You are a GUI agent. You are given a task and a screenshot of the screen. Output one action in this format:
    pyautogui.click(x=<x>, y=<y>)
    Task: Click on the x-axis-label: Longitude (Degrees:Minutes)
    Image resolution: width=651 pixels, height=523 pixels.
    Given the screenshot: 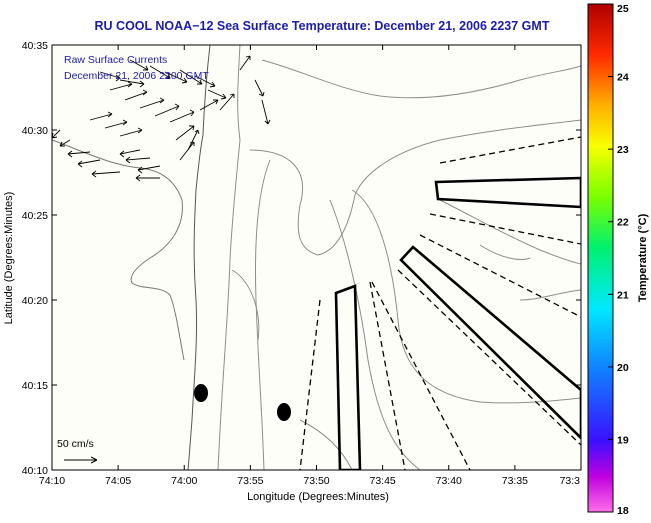 What is the action you would take?
    pyautogui.click(x=318, y=497)
    